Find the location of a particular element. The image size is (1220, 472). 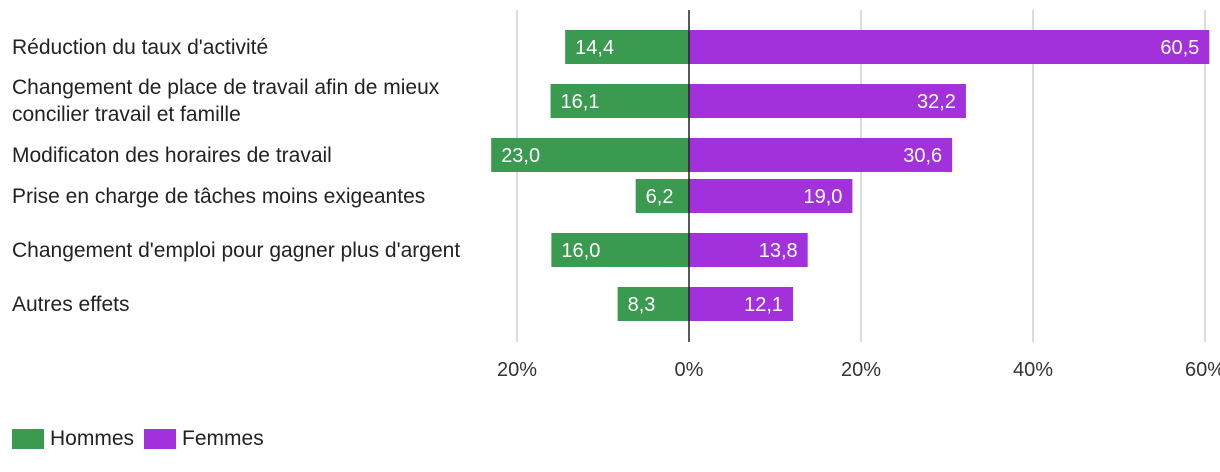

category-label-autres-effets: Autres effets is located at coordinates (71, 304).